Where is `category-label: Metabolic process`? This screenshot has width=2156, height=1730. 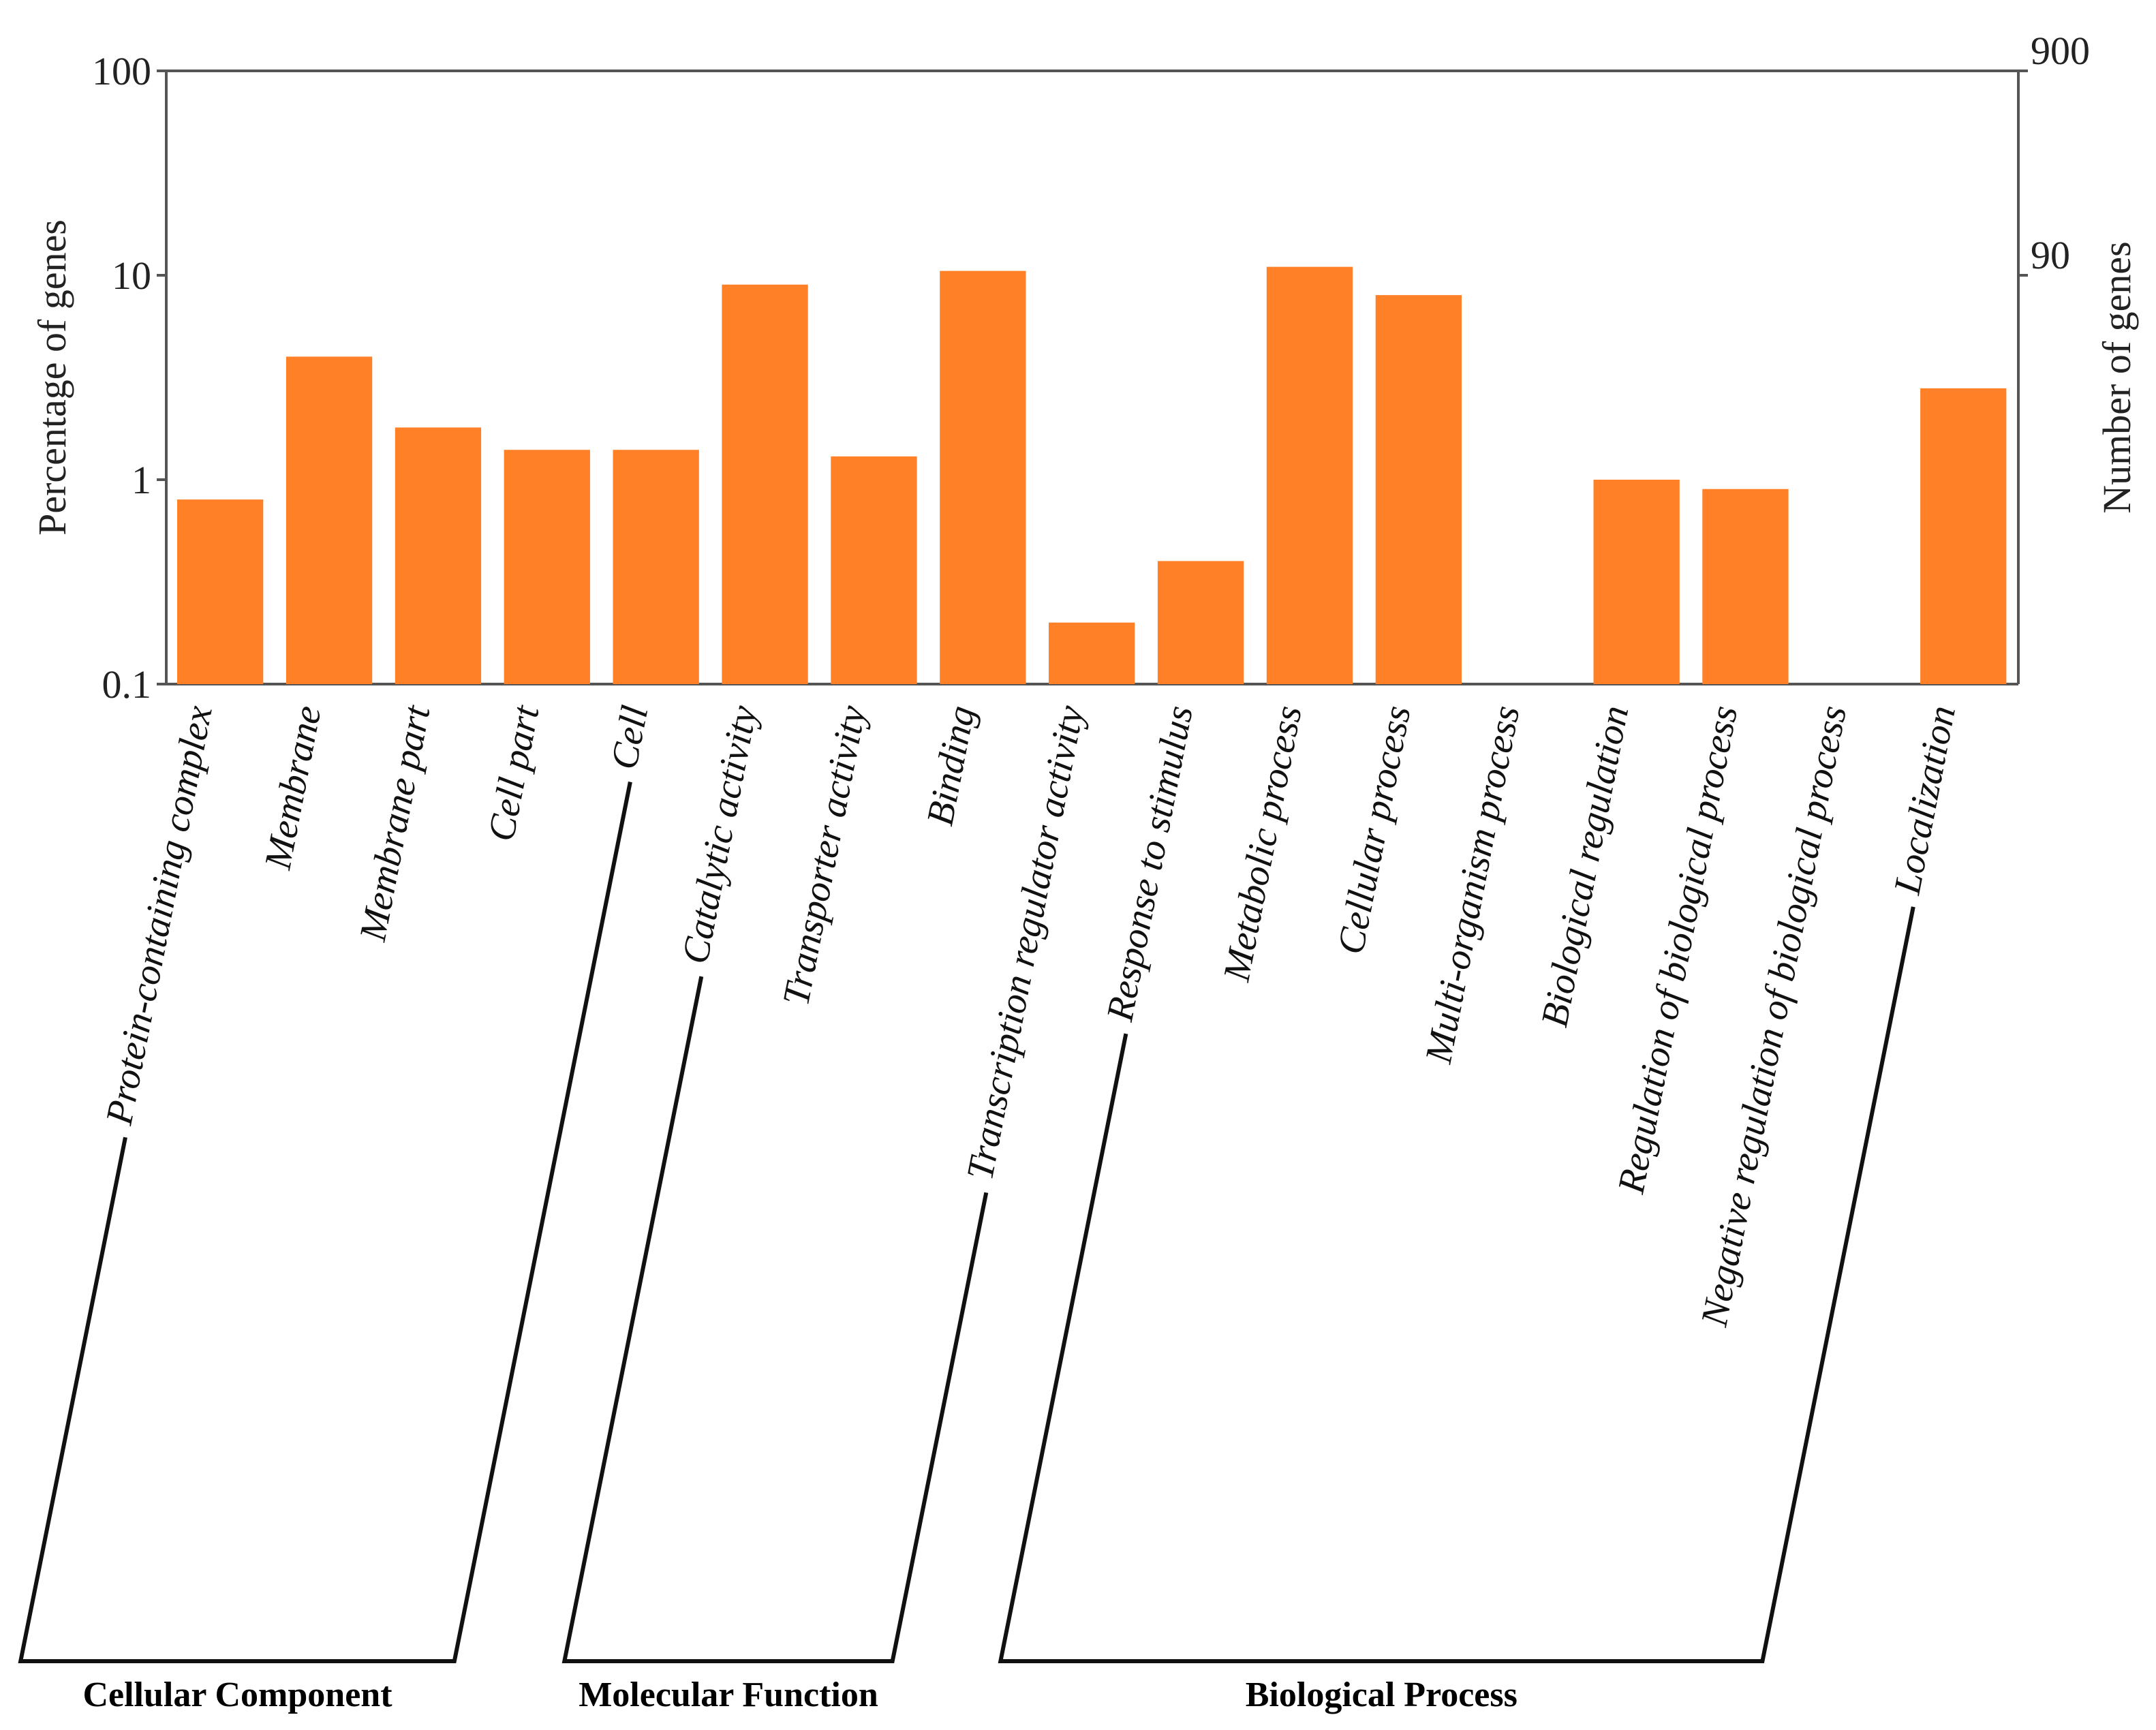 category-label: Metabolic process is located at coordinates (1262, 843).